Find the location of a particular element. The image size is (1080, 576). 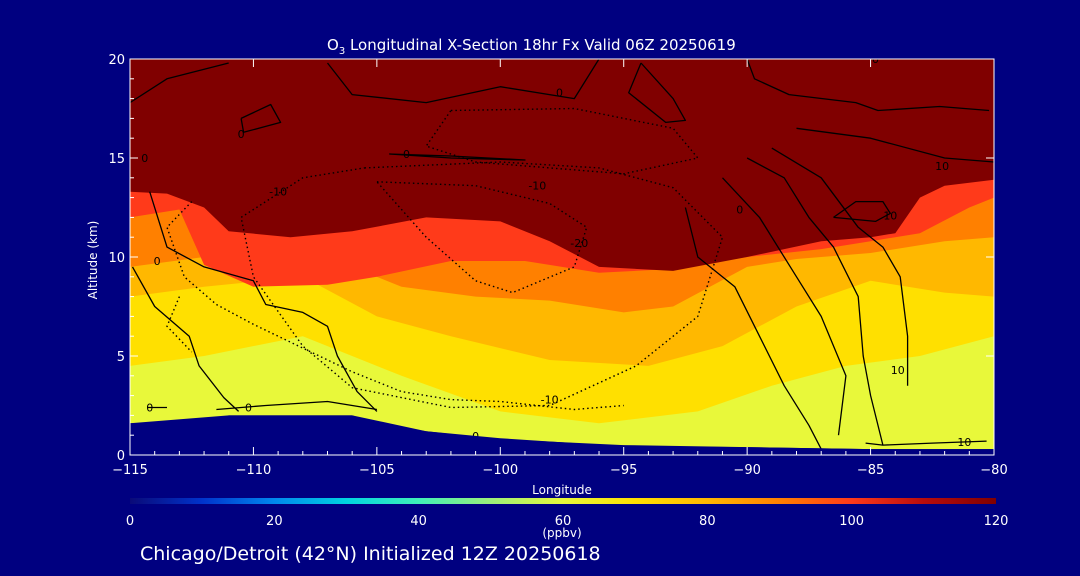

contour-label-12: 10 is located at coordinates (898, 370).